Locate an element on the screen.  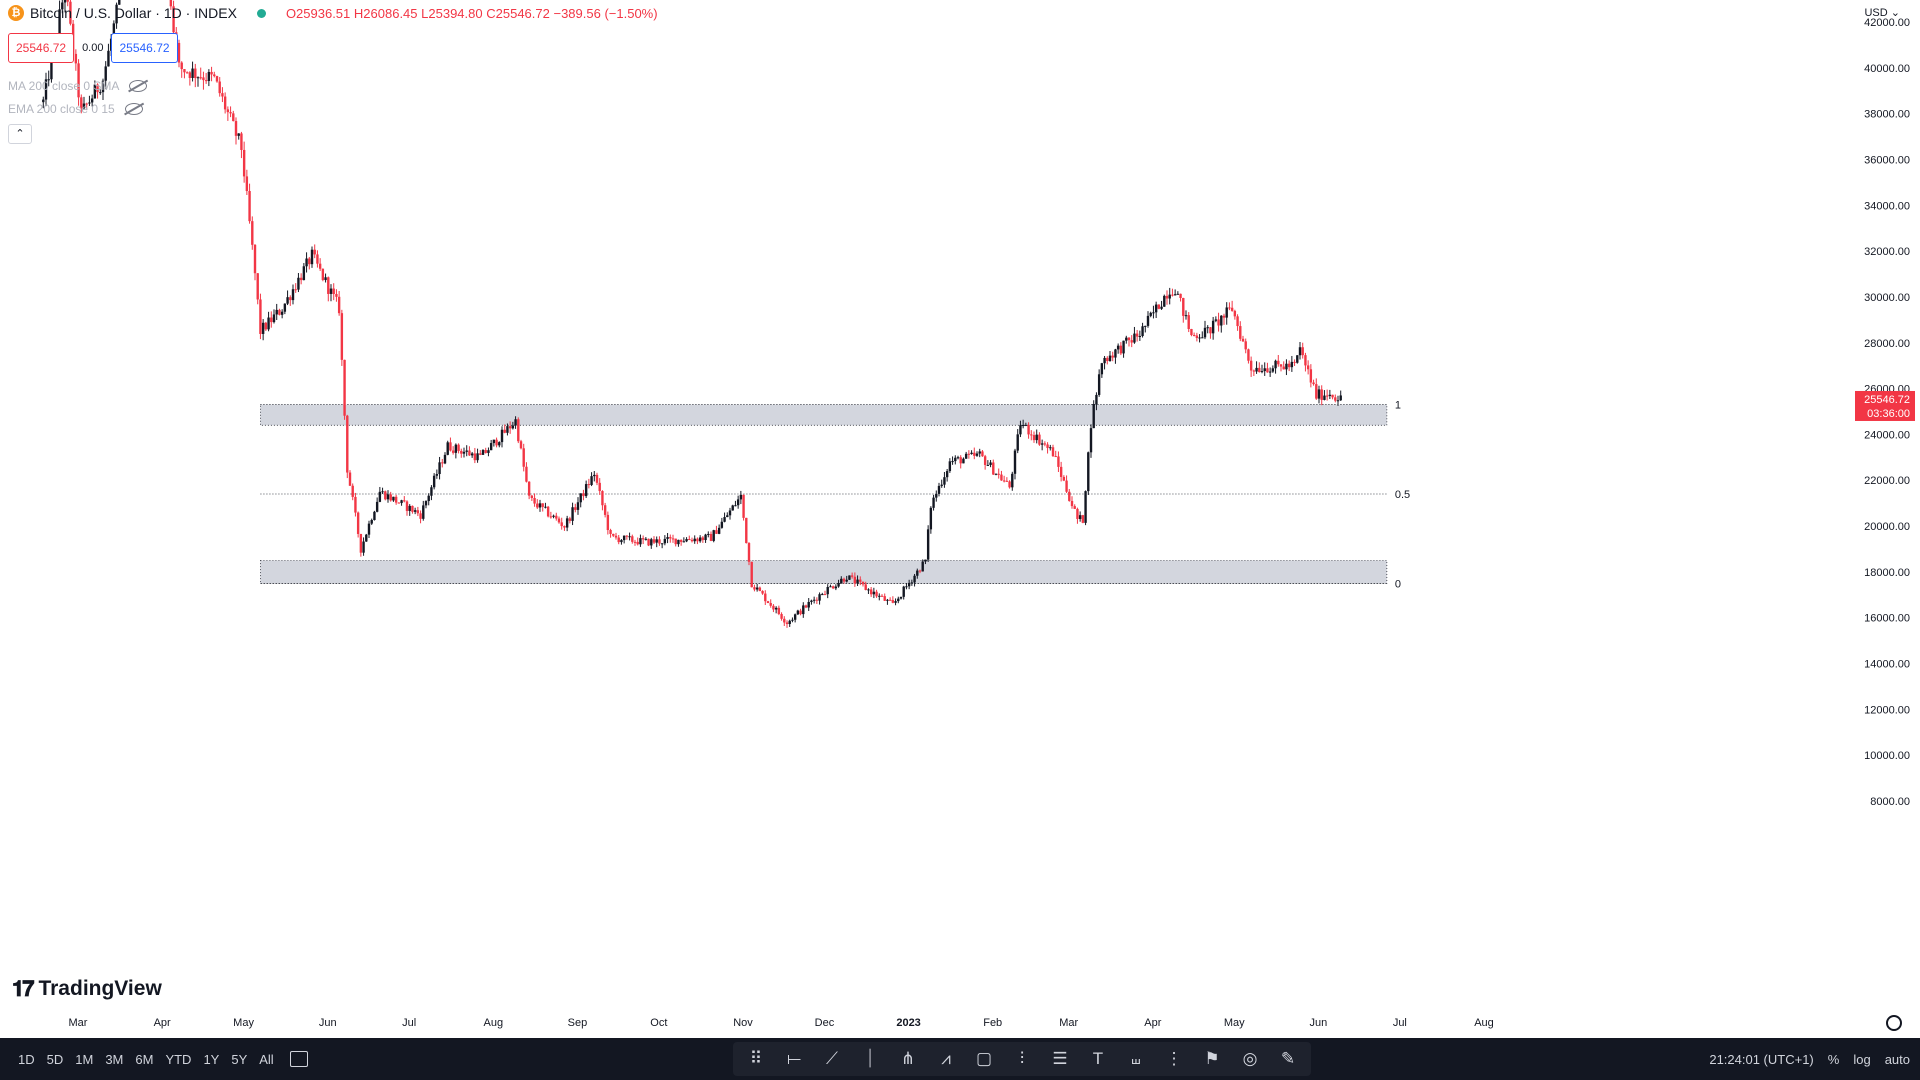
indicator-ema: EMA 200 close 0 15 is located at coordinates (75, 109).